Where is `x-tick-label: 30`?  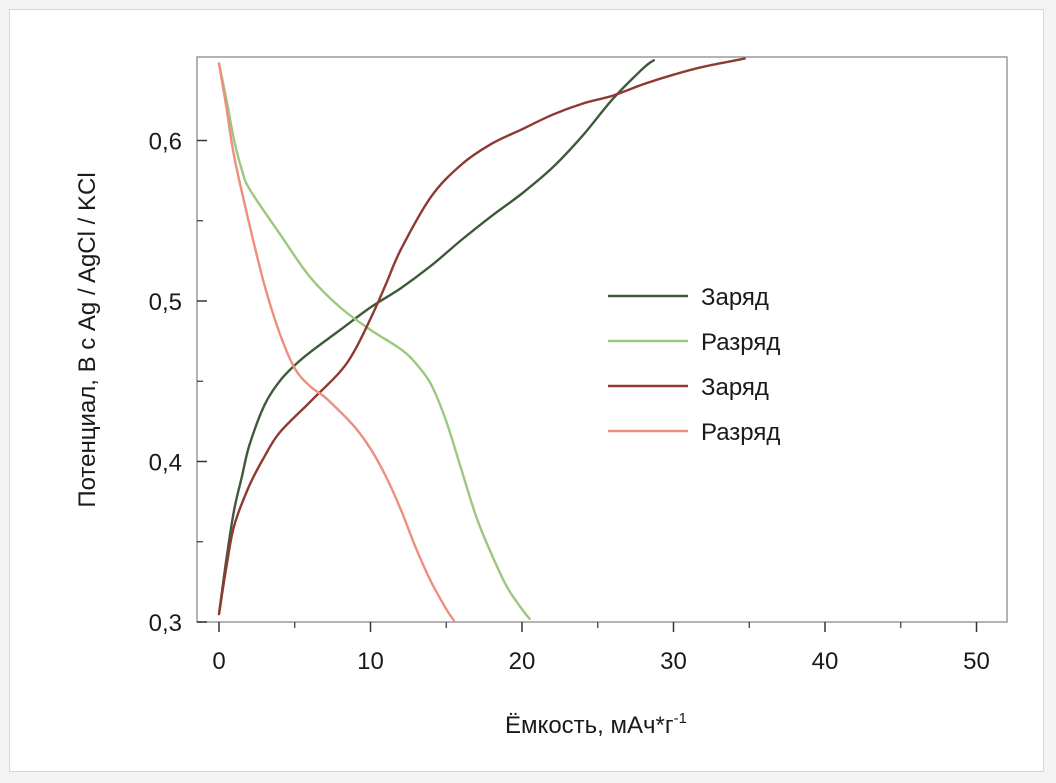
x-tick-label: 30 is located at coordinates (673, 661).